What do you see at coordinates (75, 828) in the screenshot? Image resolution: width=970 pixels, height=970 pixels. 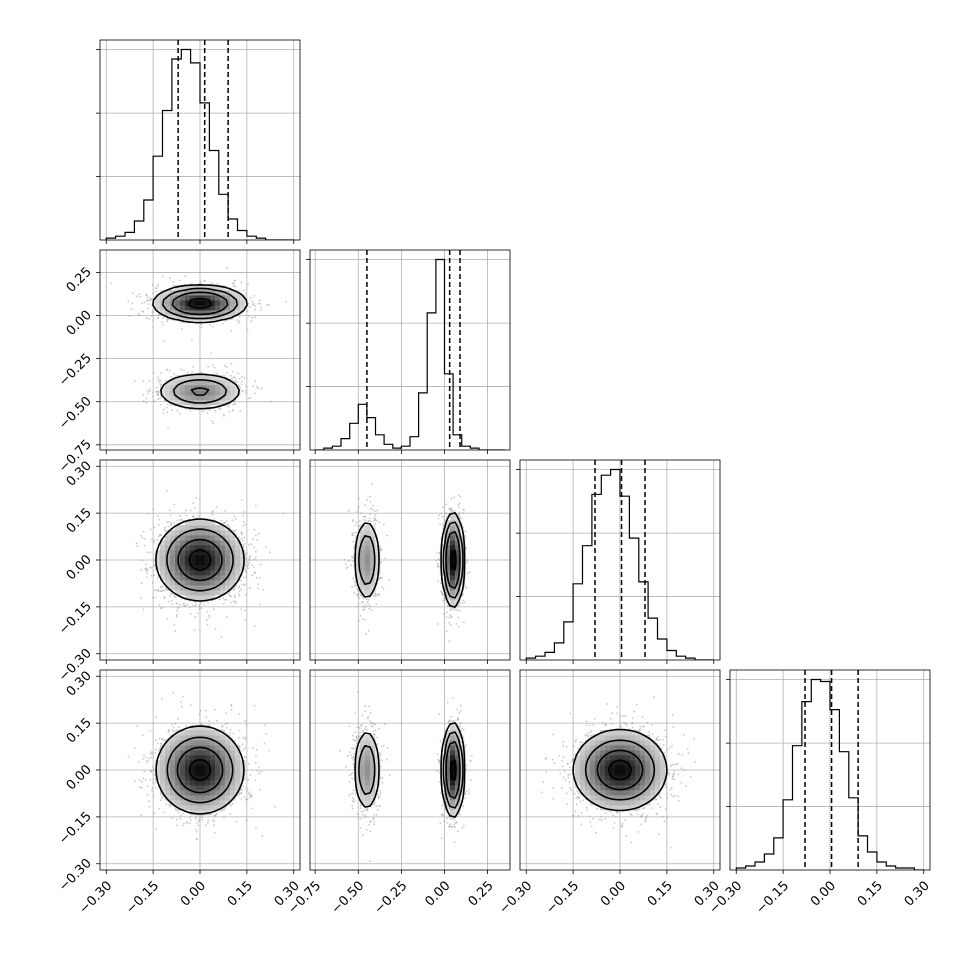 I see `y-tick-label: −0.15` at bounding box center [75, 828].